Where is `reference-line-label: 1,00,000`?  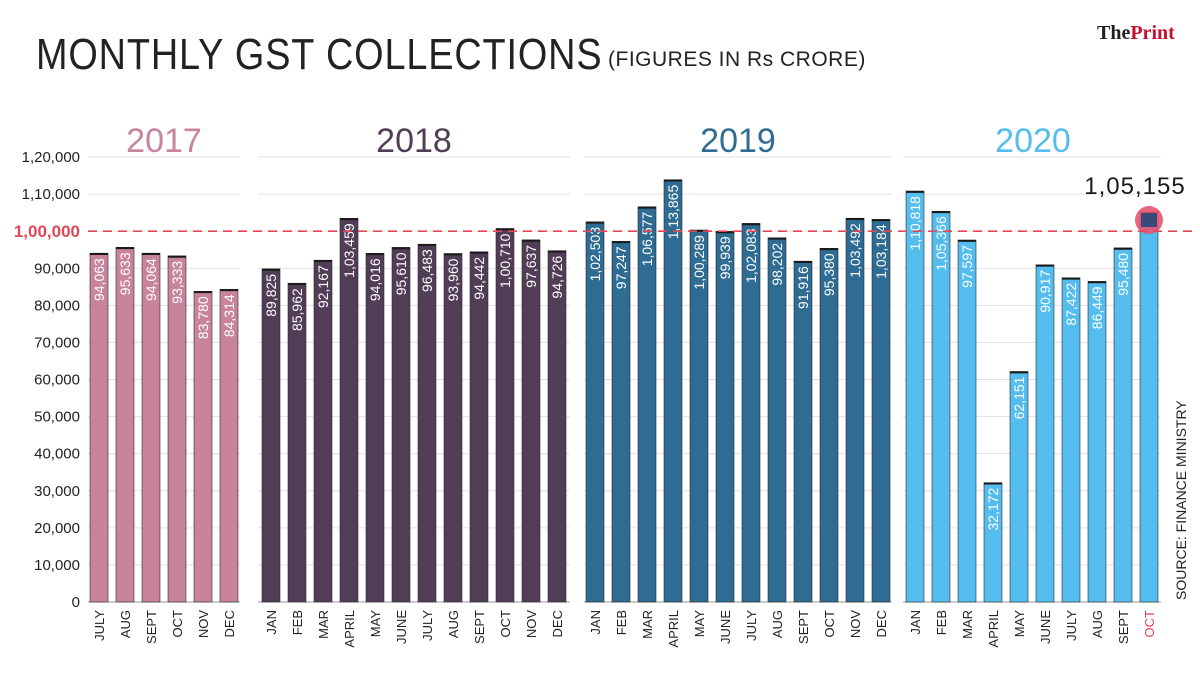 reference-line-label: 1,00,000 is located at coordinates (47, 231).